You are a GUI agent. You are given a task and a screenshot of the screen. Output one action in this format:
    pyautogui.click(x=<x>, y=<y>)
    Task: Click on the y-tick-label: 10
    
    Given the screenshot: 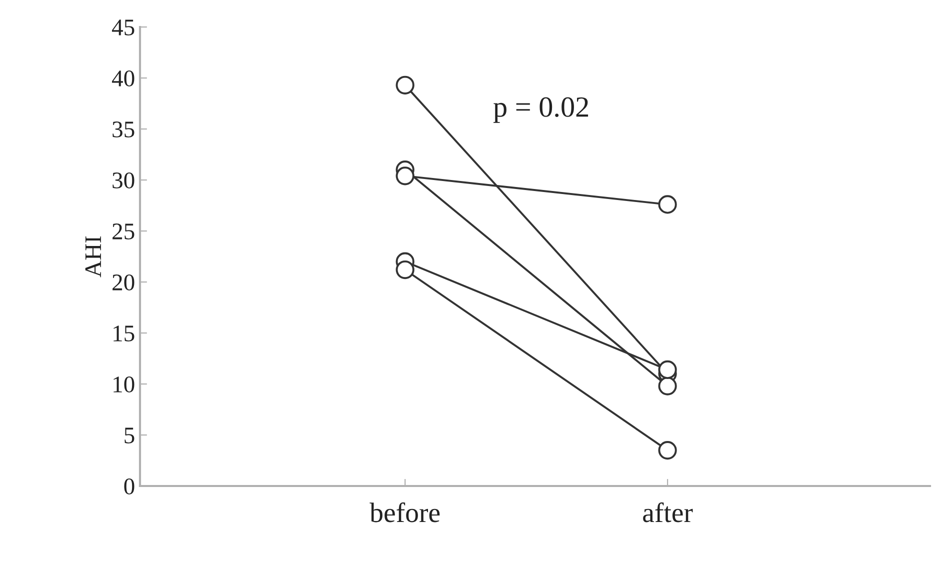 What is the action you would take?
    pyautogui.click(x=124, y=384)
    